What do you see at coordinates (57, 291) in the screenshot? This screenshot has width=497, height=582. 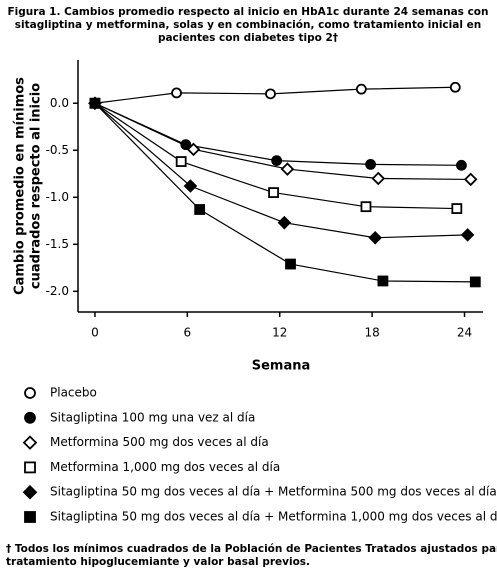 I see `y-tick-label: -2.0` at bounding box center [57, 291].